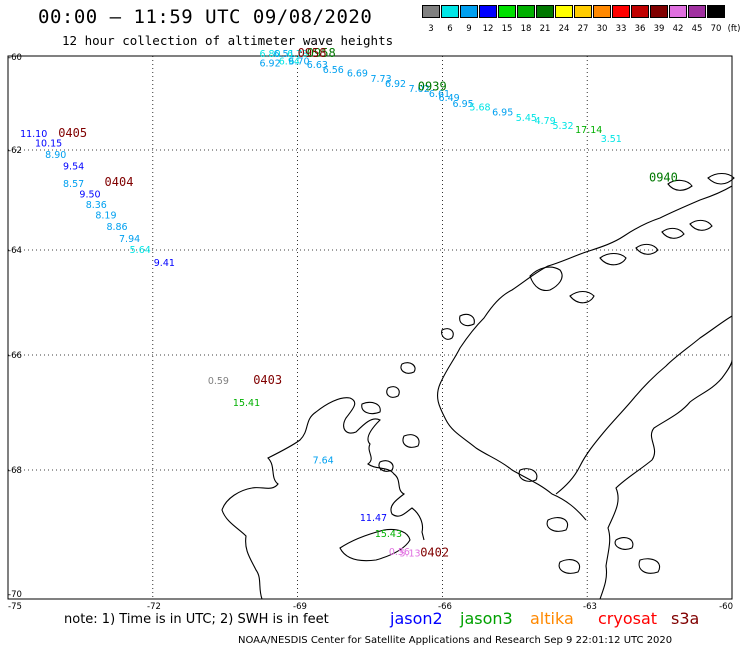  Describe the element at coordinates (297, 54) in the screenshot. I see `swh-observation: 6.78` at that location.